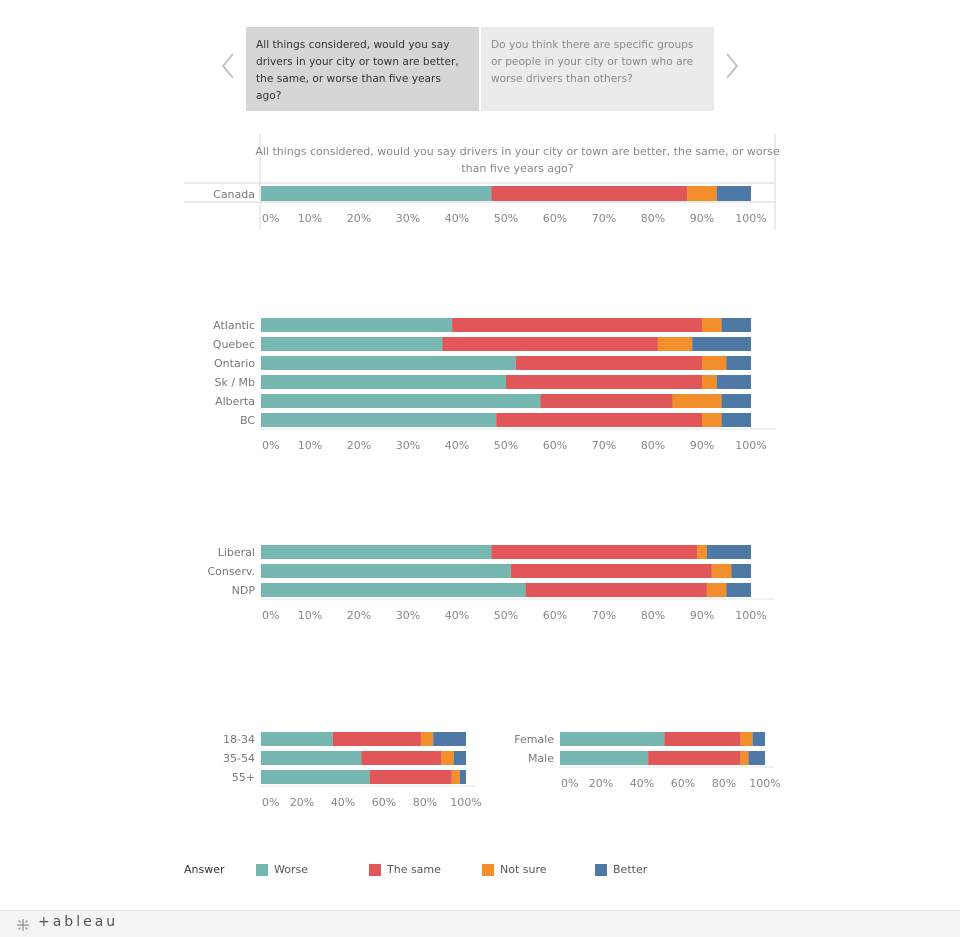 This screenshot has width=960, height=937. Describe the element at coordinates (239, 758) in the screenshot. I see `category-label: 35-54` at that location.